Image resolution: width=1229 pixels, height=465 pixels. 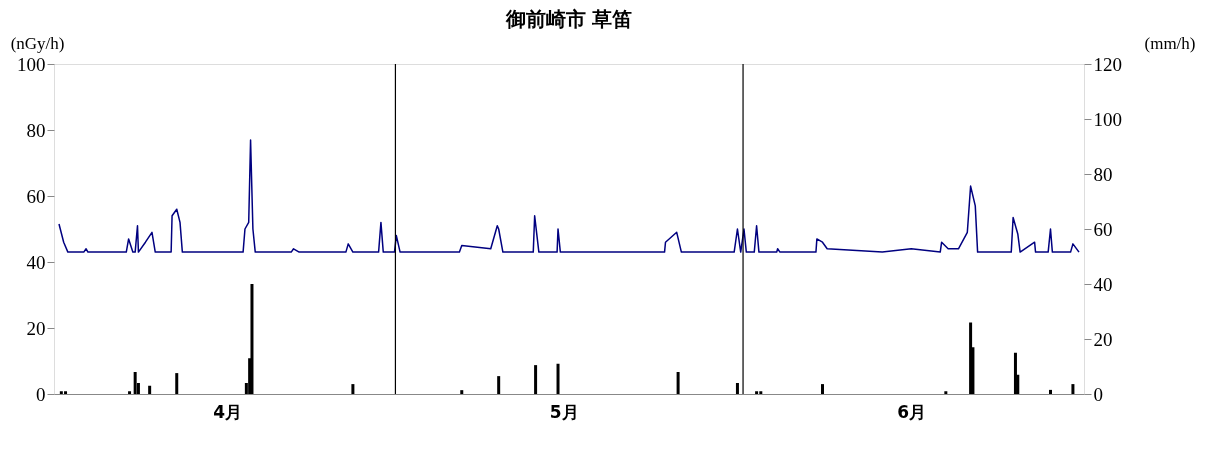 What do you see at coordinates (1103, 339) in the screenshot?
I see `y2-tick-label: 20` at bounding box center [1103, 339].